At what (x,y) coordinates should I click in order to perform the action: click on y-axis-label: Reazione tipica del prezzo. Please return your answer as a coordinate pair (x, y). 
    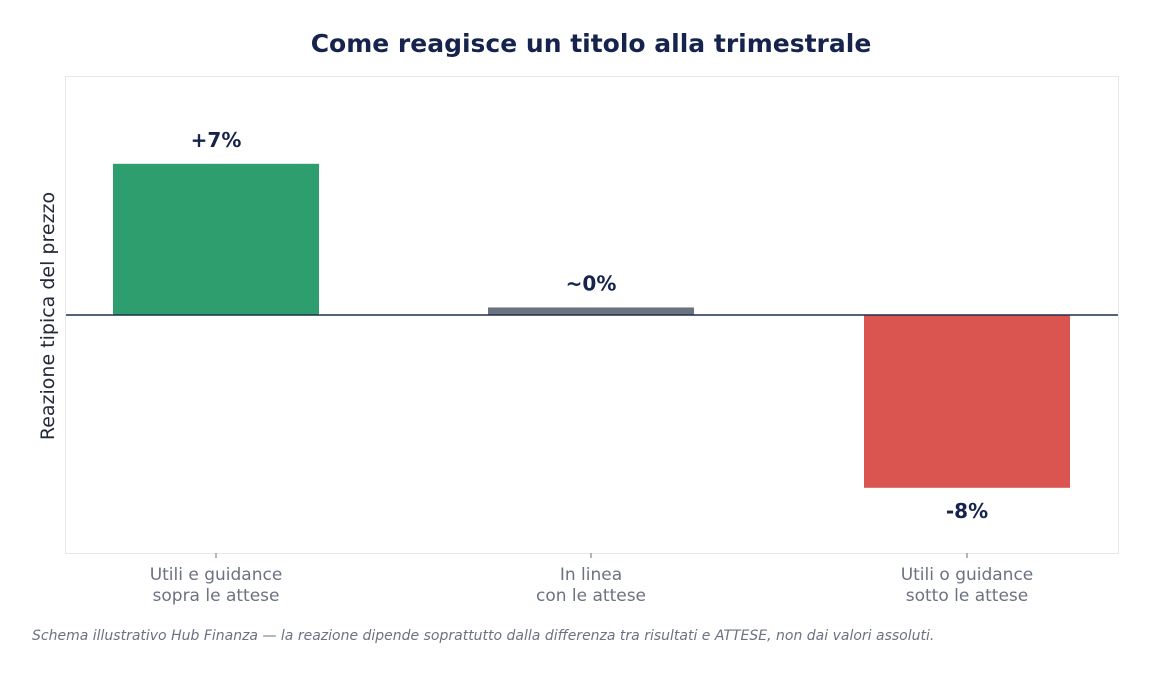
    Looking at the image, I should click on (48, 316).